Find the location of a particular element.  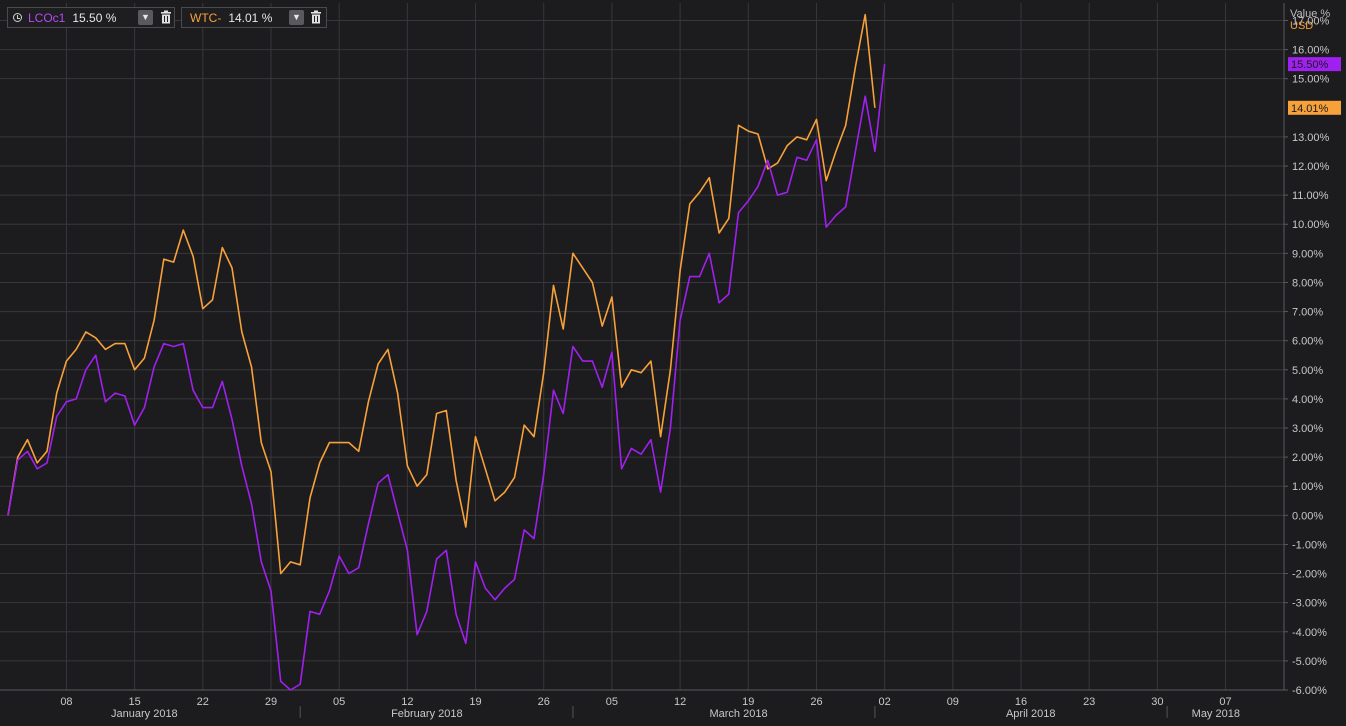

y-tick-label: -5.00% is located at coordinates (1309, 662).